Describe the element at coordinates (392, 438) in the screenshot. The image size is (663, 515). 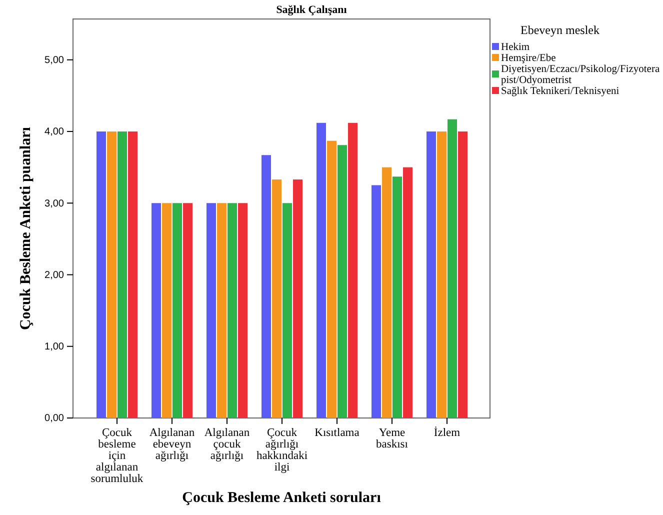
I see `x-tick-label: Yeme baskısı` at that location.